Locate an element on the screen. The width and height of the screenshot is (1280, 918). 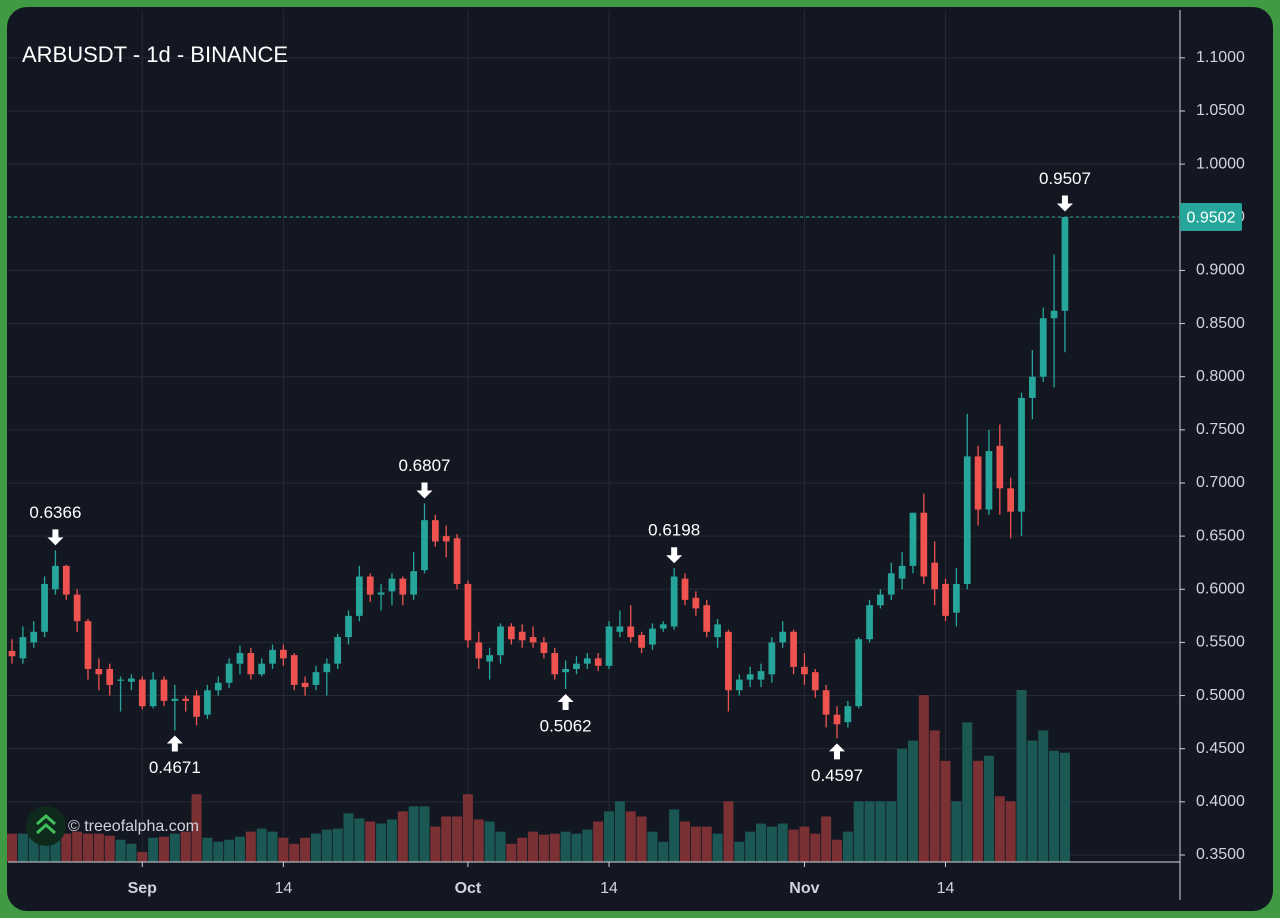
extreme-annotation: 0.6198 is located at coordinates (674, 542).